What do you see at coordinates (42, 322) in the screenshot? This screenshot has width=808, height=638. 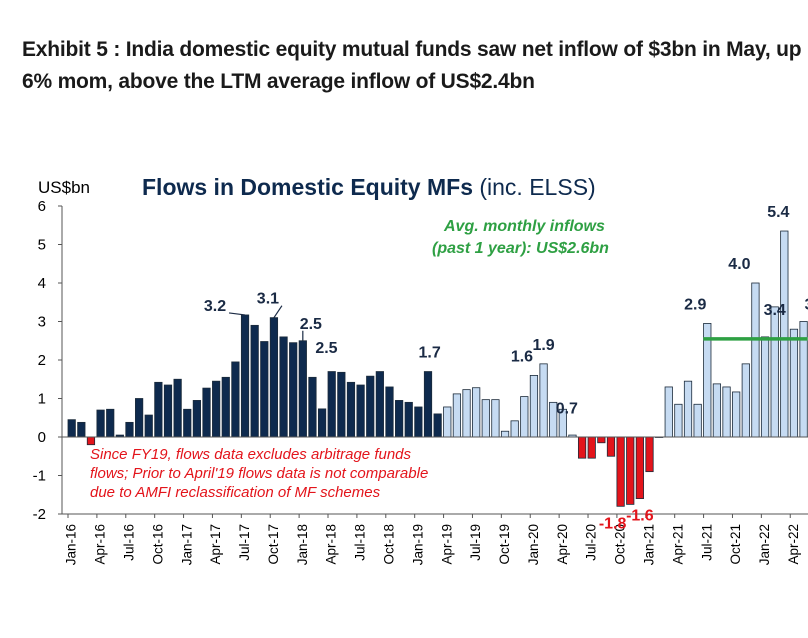 I see `y-tick-label: 3` at bounding box center [42, 322].